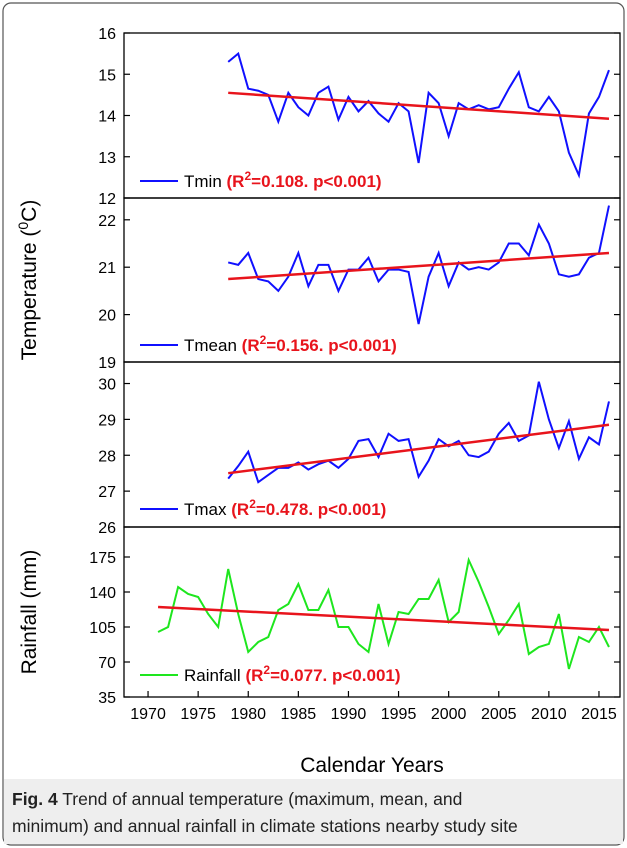  Describe the element at coordinates (107, 663) in the screenshot. I see `y-tick-label: 70` at that location.